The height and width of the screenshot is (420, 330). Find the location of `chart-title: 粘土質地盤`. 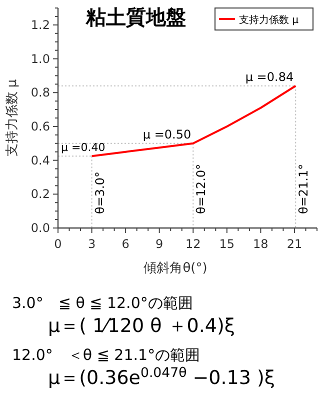

chart-title: 粘土質地盤 is located at coordinates (135, 17).